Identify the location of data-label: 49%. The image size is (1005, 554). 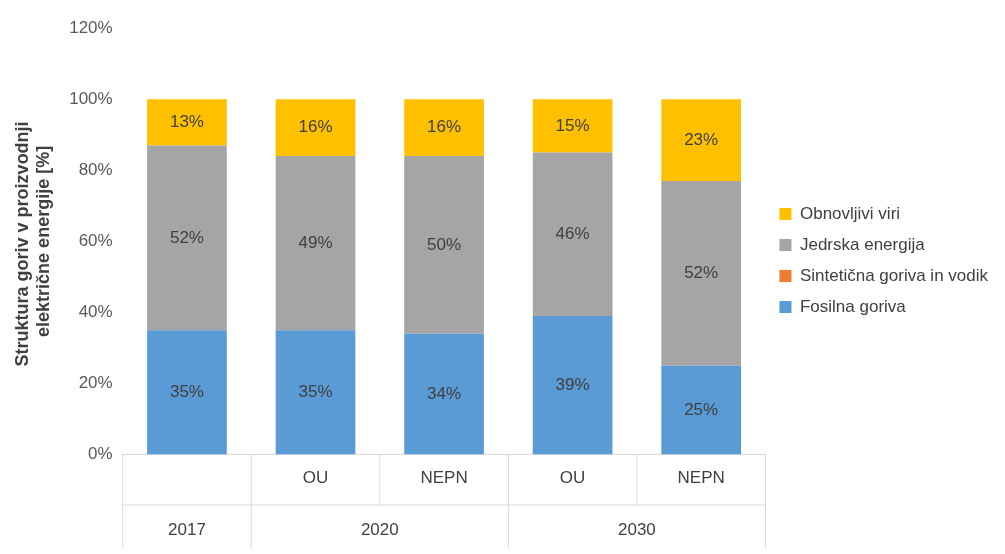
(315, 242).